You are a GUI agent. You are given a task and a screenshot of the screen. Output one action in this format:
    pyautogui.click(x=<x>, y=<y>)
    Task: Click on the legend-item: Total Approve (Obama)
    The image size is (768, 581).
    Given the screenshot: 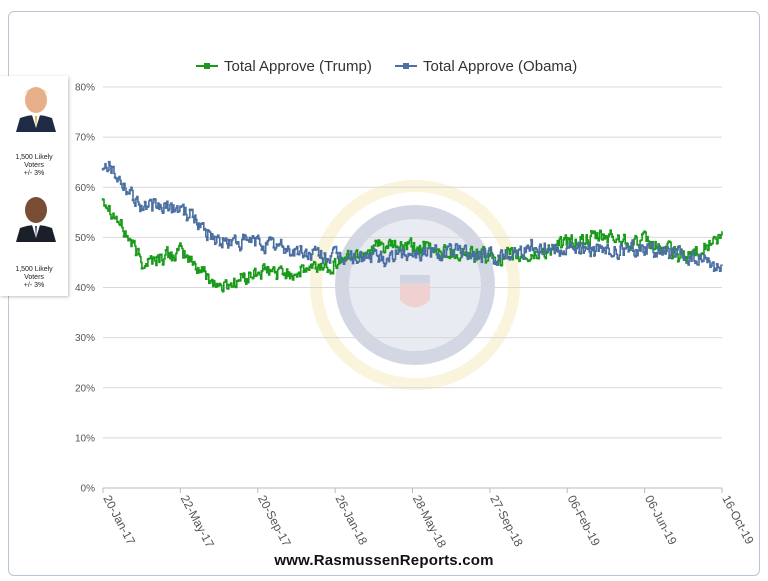 What is the action you would take?
    pyautogui.click(x=500, y=66)
    